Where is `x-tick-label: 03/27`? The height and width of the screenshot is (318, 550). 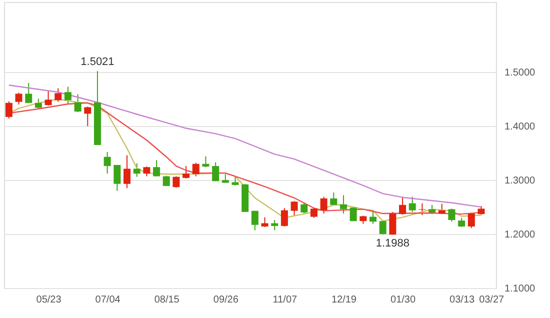 x-tick-label: 03/27 is located at coordinates (492, 300).